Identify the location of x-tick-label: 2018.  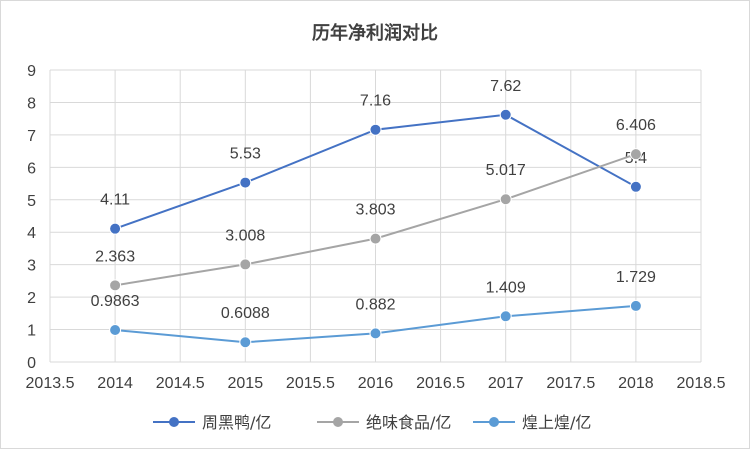
(636, 383).